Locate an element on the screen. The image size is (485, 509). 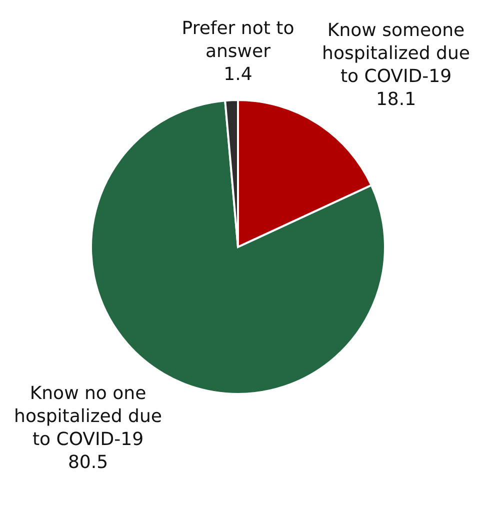
data-label: 1.4 is located at coordinates (238, 74).